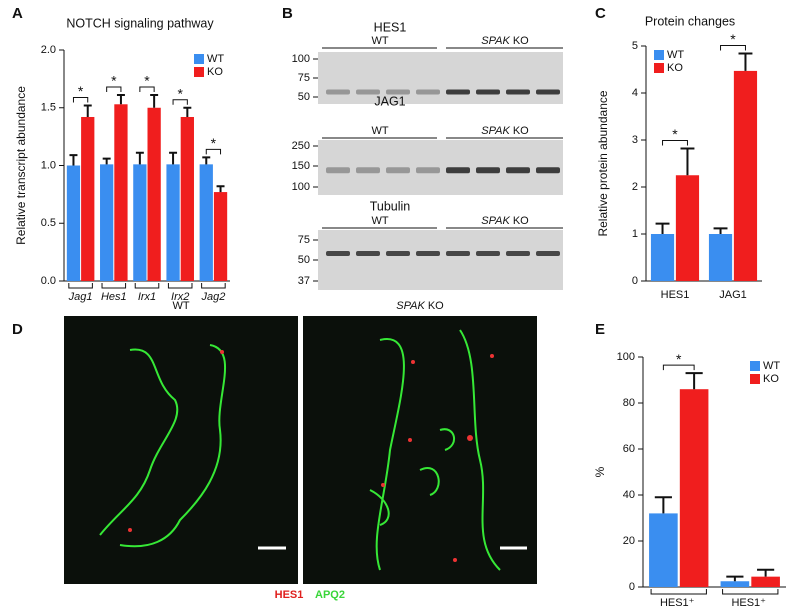  What do you see at coordinates (675, 295) in the screenshot?
I see `x-tick-label: HES1` at bounding box center [675, 295].